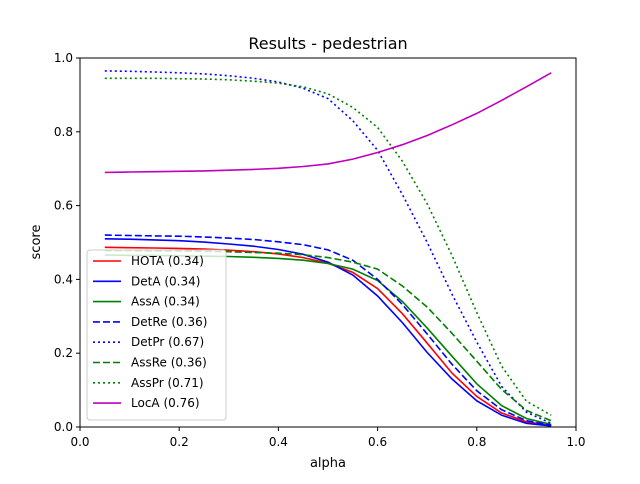 Image resolution: width=640 pixels, height=484 pixels. I want to click on legend-label-4: DetPr (0.67), so click(167, 342).